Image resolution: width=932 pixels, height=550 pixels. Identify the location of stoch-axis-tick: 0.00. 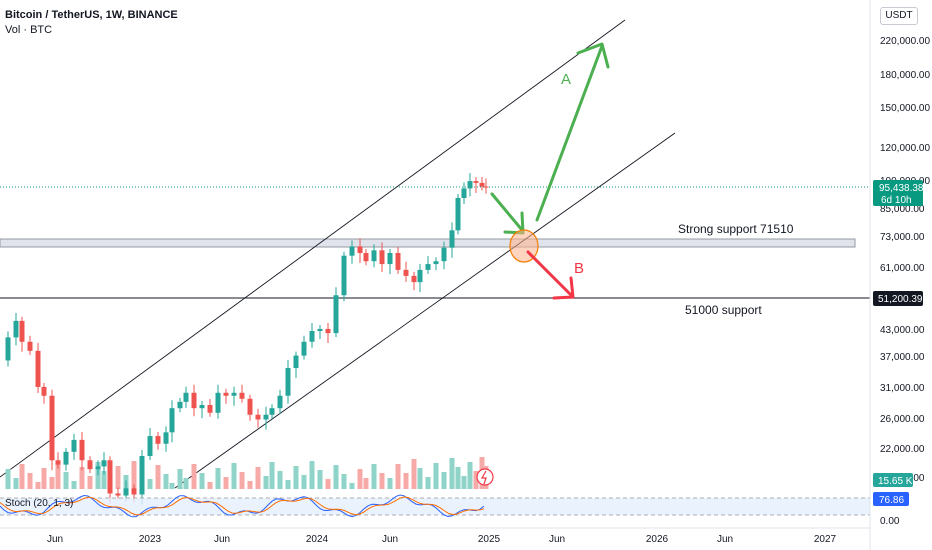
(890, 521).